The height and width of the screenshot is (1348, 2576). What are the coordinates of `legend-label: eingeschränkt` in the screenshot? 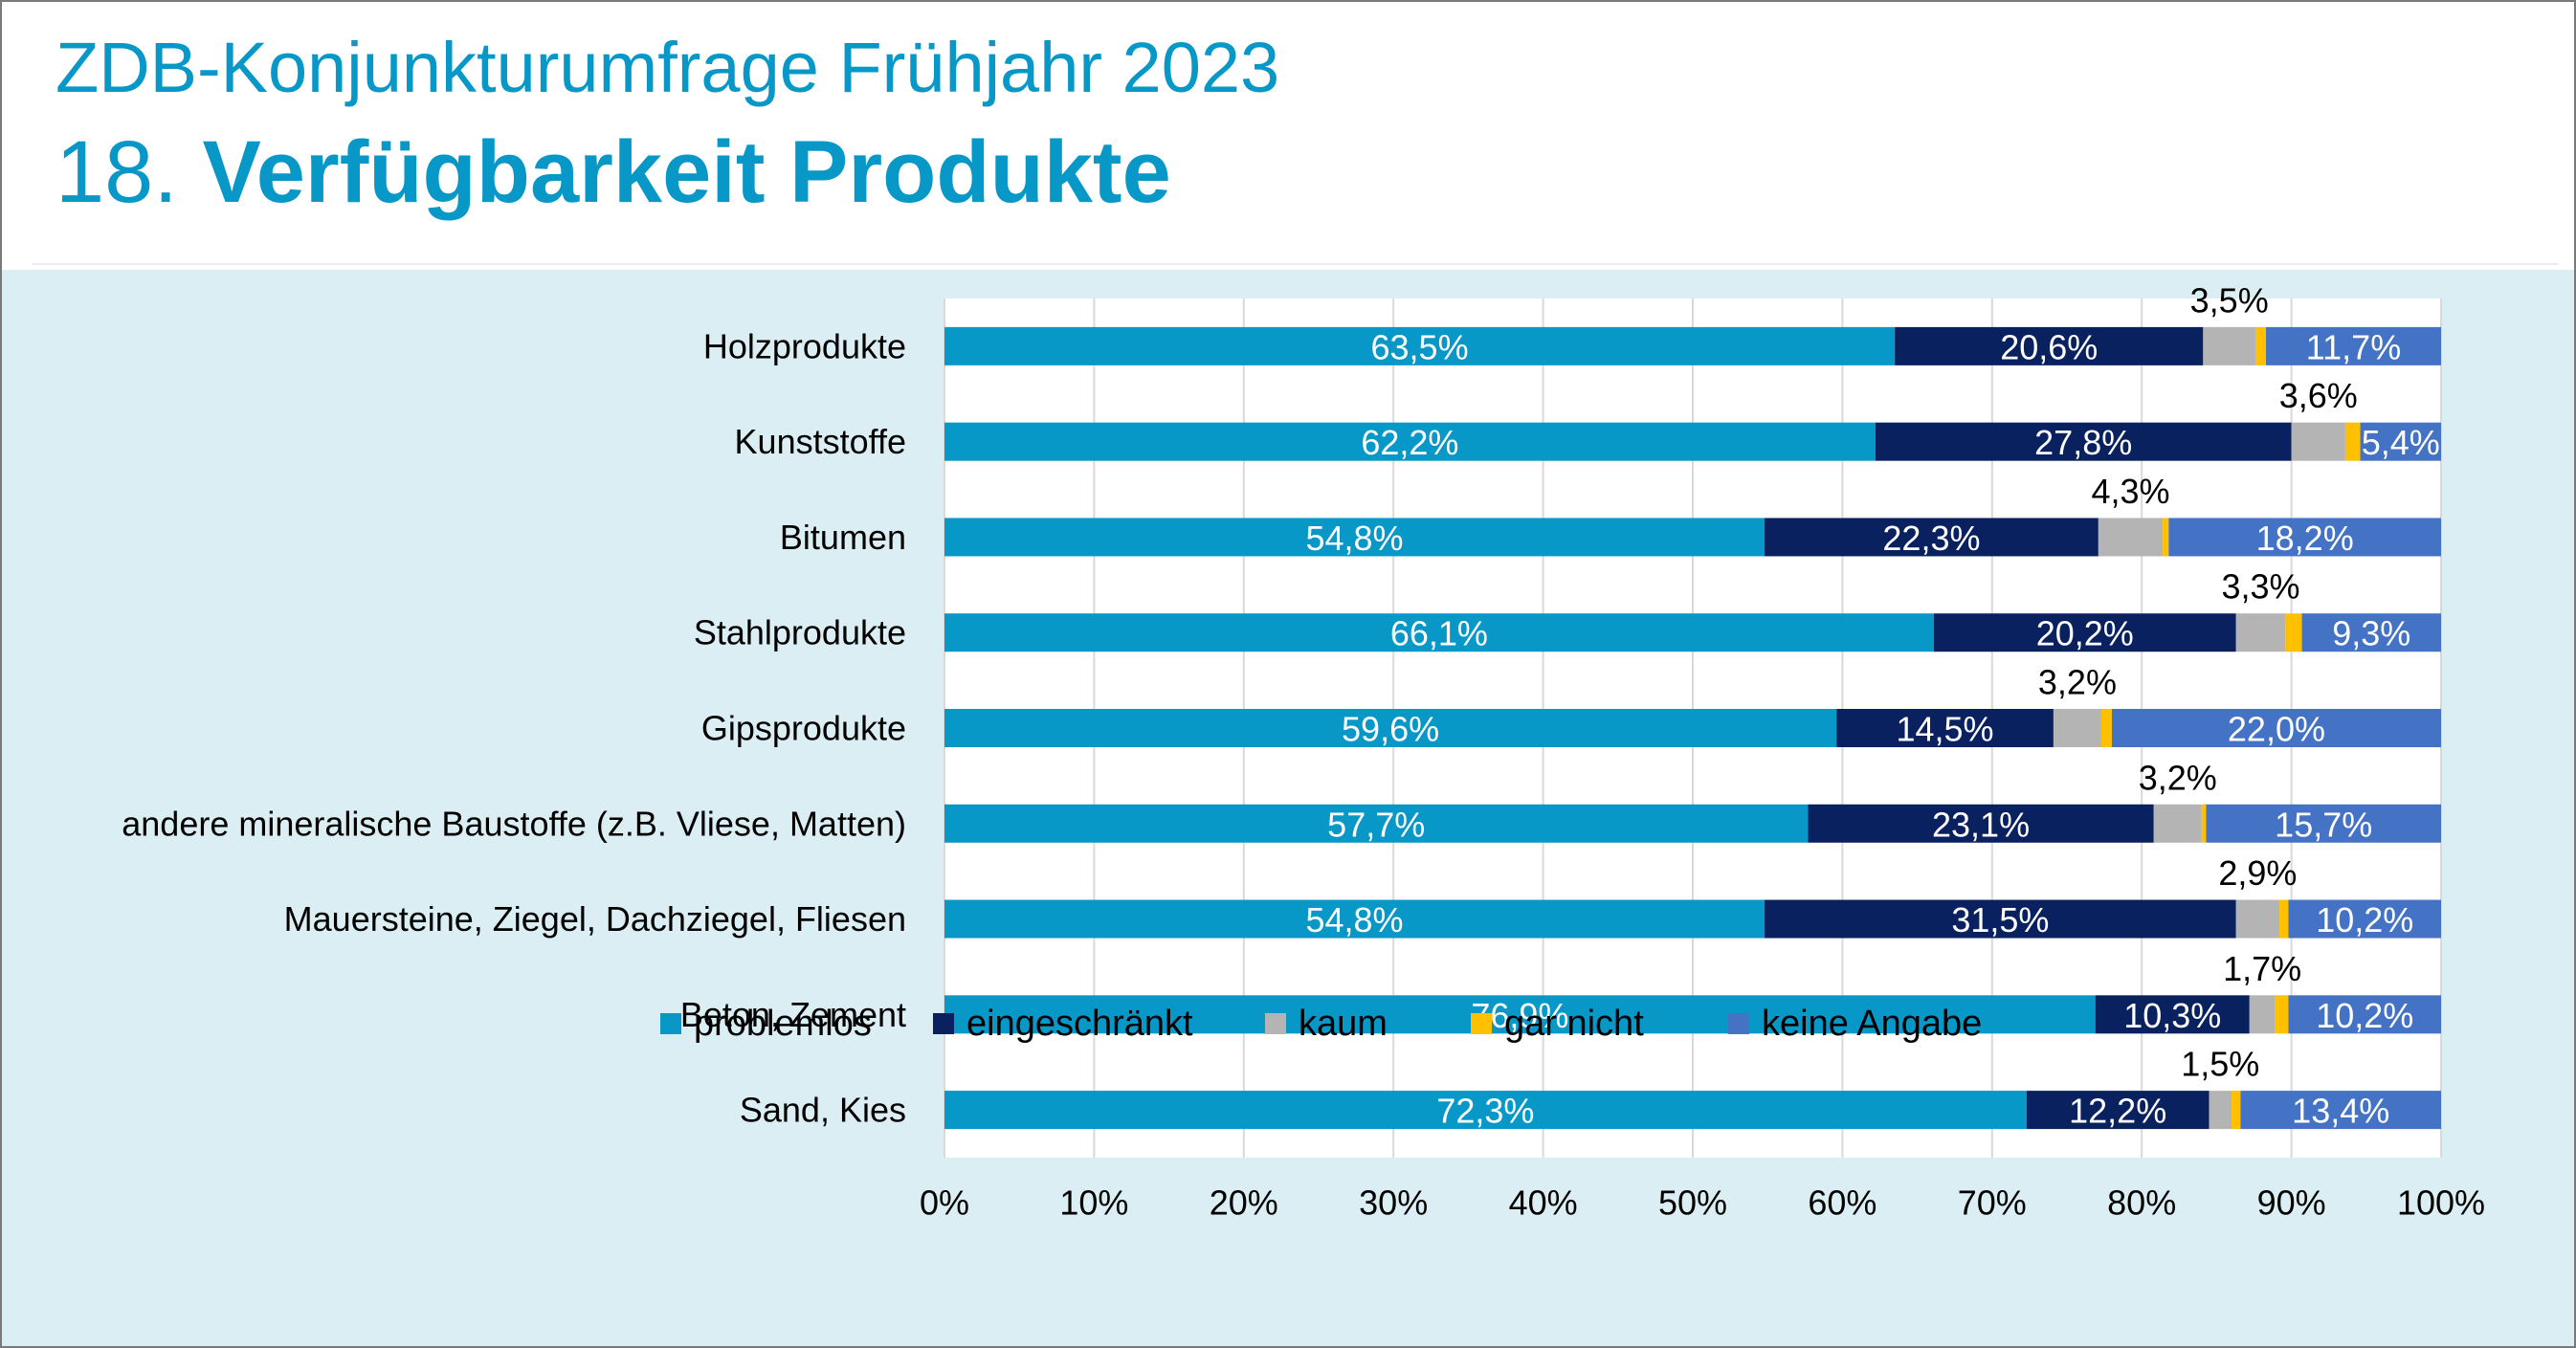 It's located at (1079, 1024).